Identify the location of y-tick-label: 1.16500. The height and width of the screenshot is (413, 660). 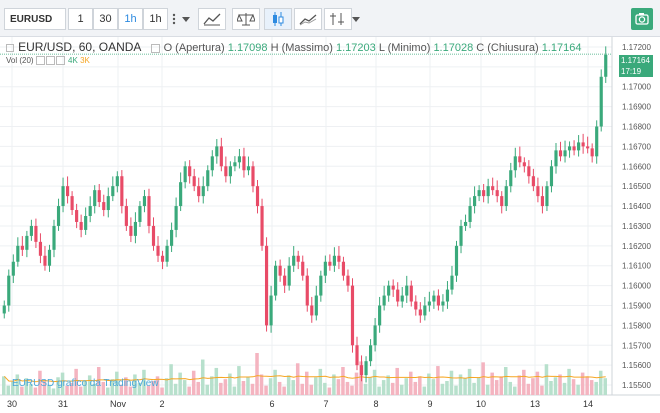
(636, 186).